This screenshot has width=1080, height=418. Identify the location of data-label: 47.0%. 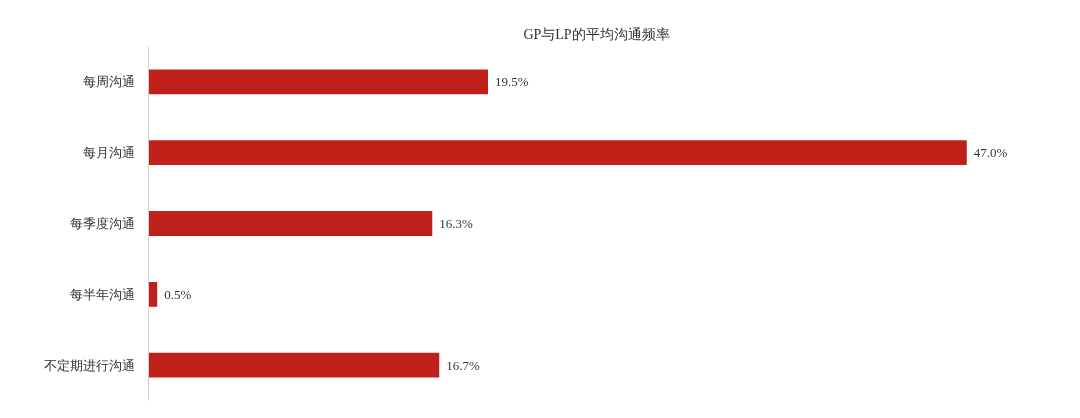
(990, 153).